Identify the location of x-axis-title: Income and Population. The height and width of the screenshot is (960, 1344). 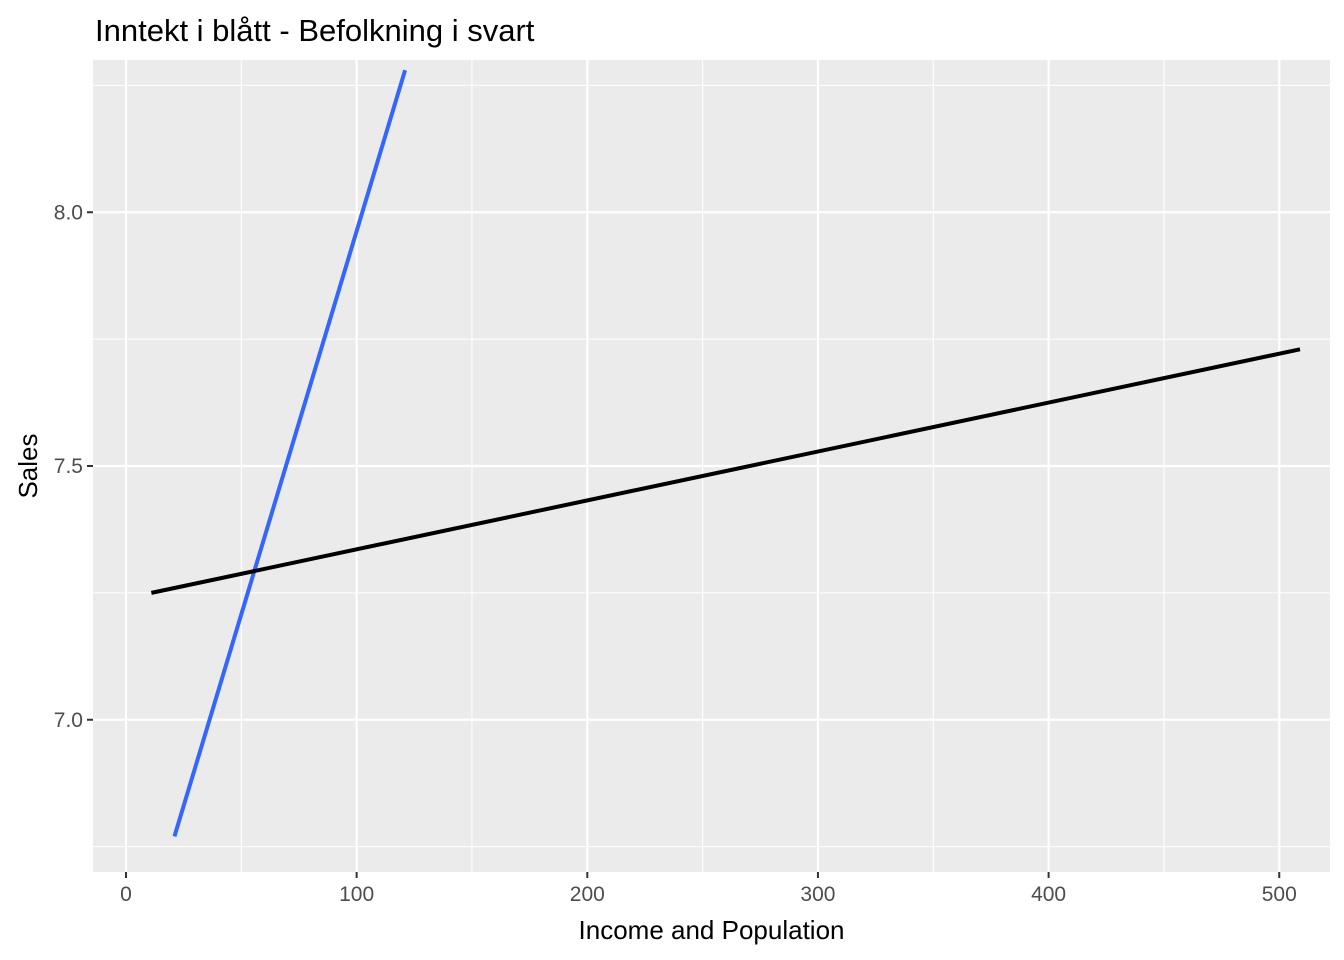
(712, 930).